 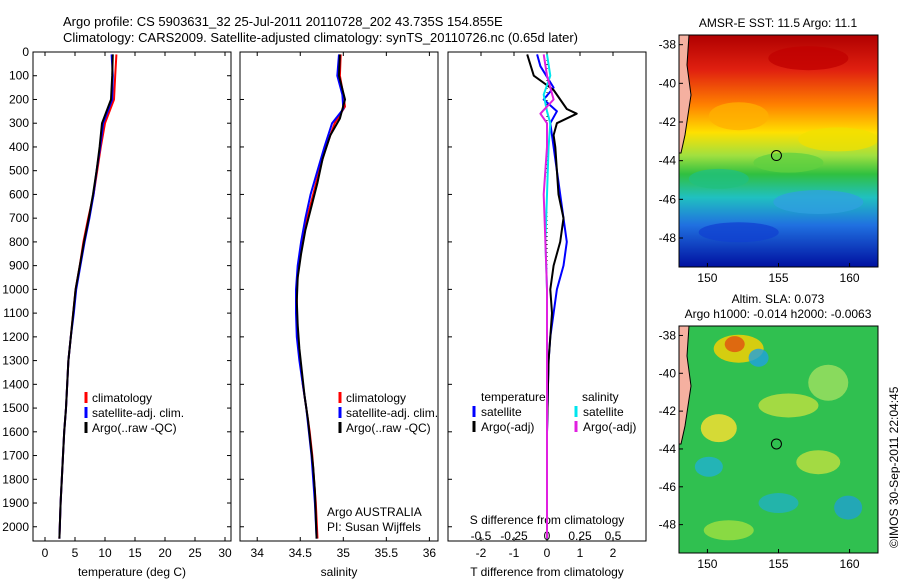 I want to click on depth-tick-label: 500, so click(x=19, y=171).